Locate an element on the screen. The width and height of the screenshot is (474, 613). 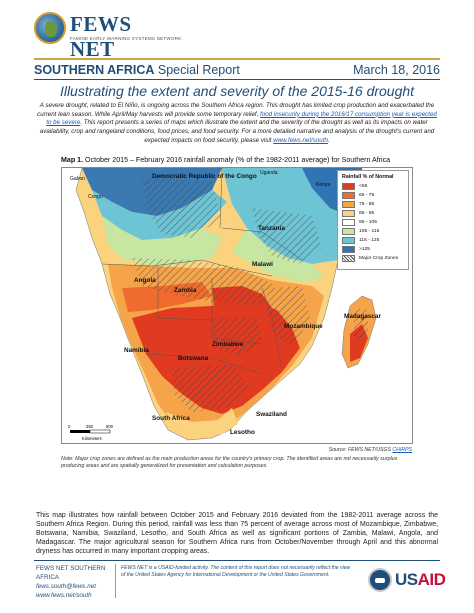
summary-text-3: . is located at coordinates (328, 140).